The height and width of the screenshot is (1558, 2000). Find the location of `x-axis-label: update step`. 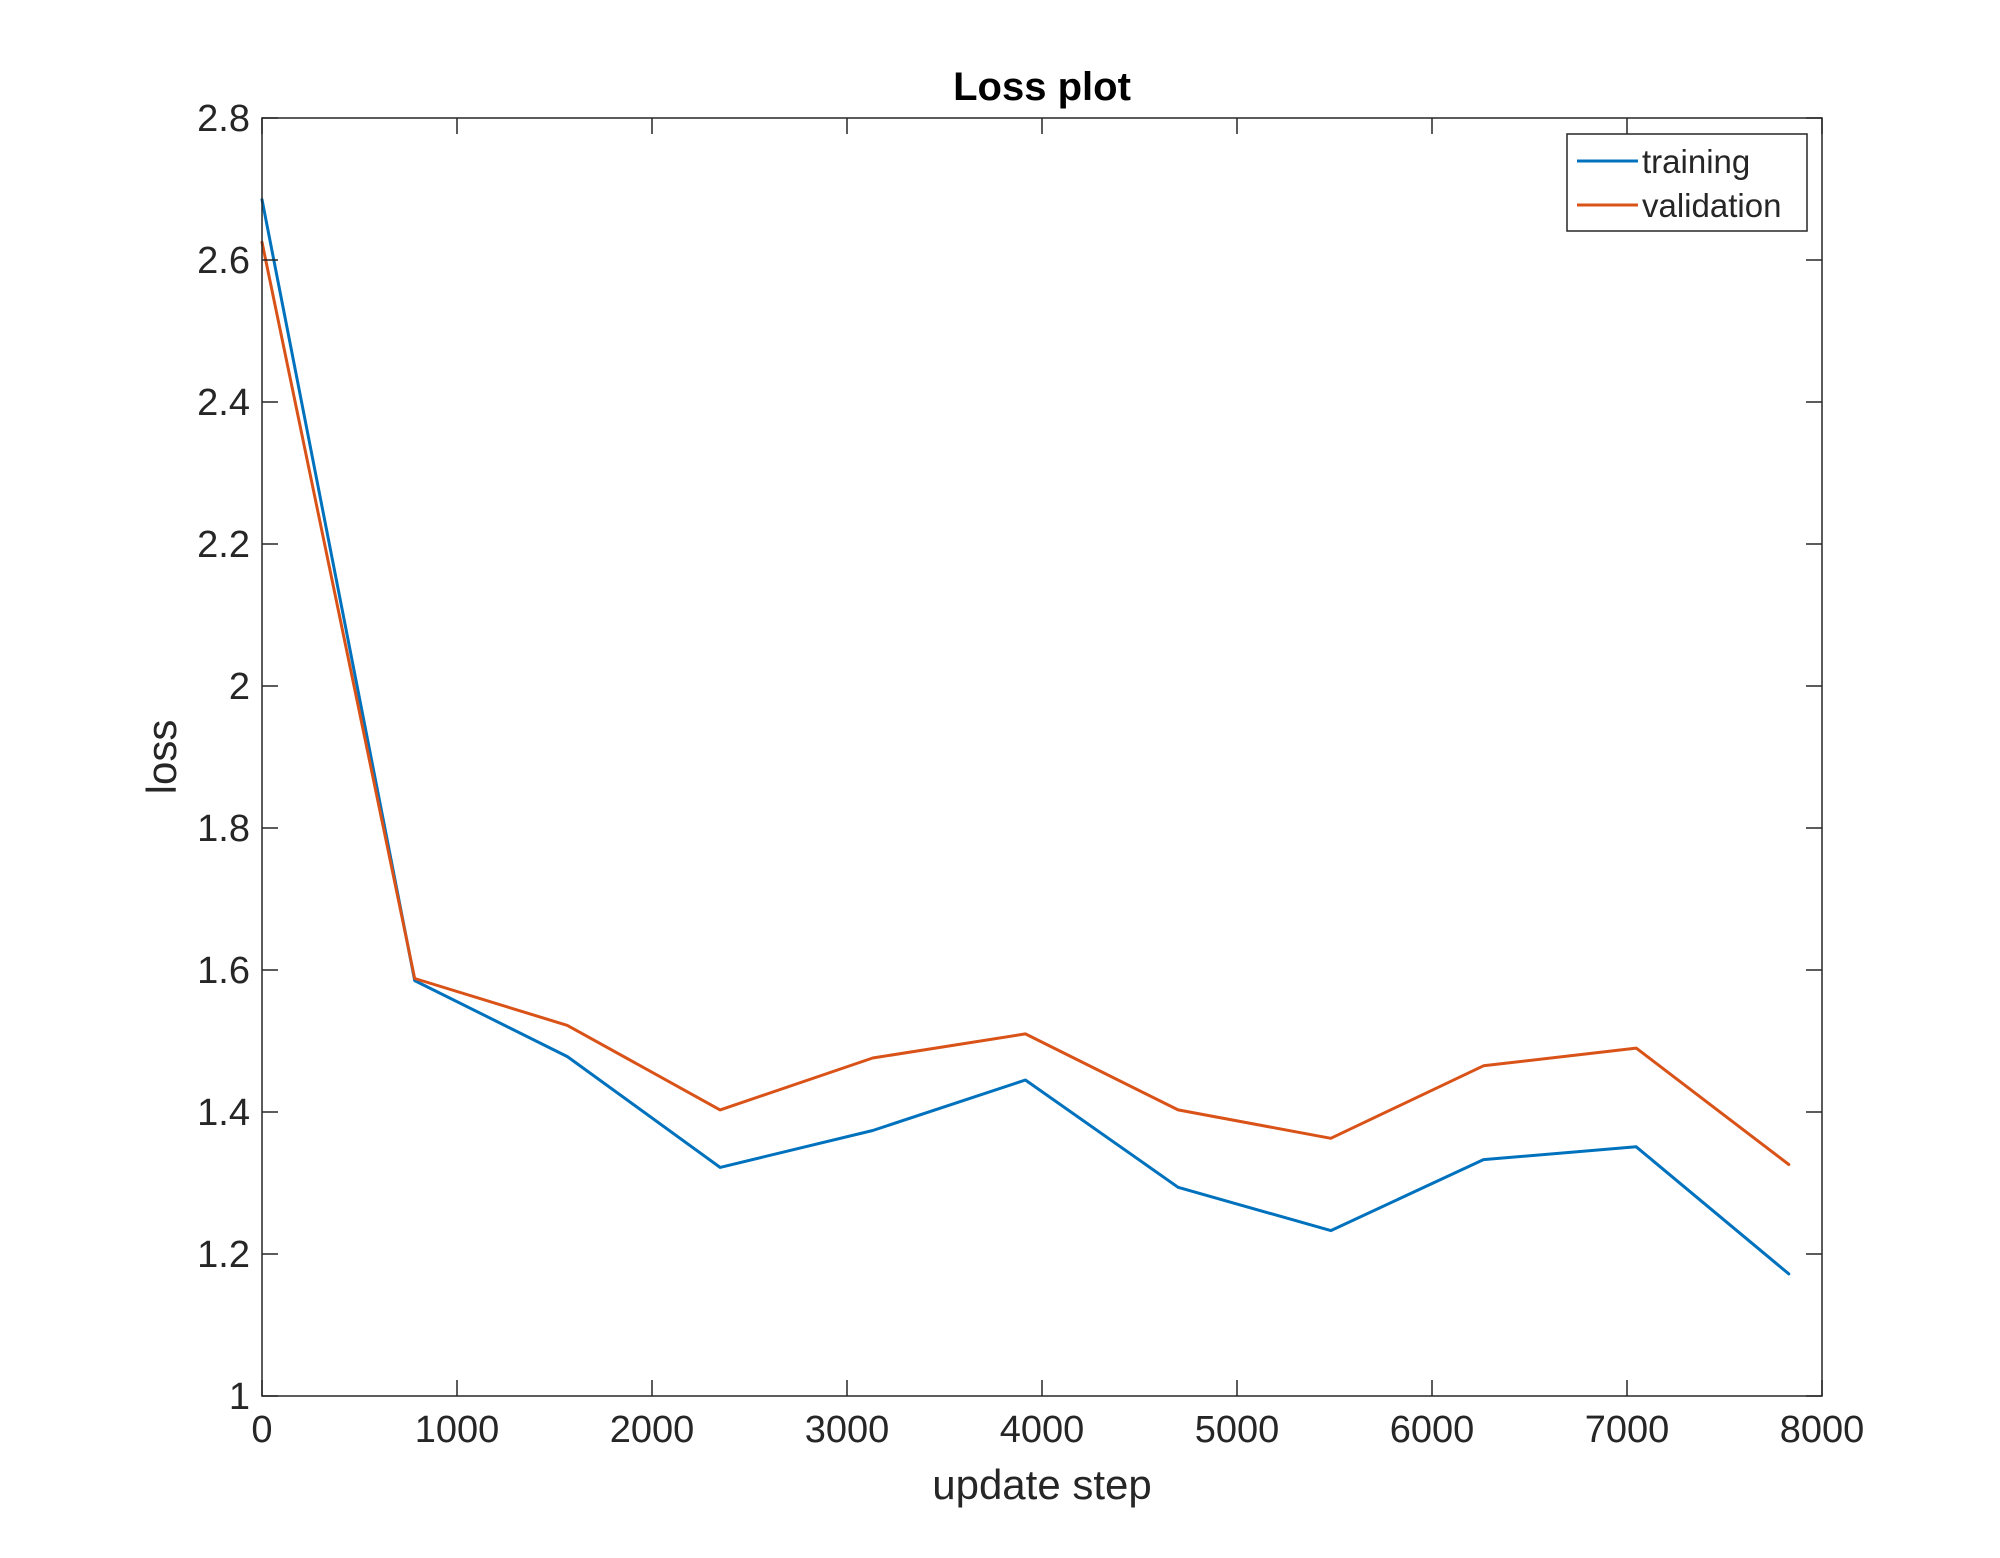

x-axis-label: update step is located at coordinates (1042, 1484).